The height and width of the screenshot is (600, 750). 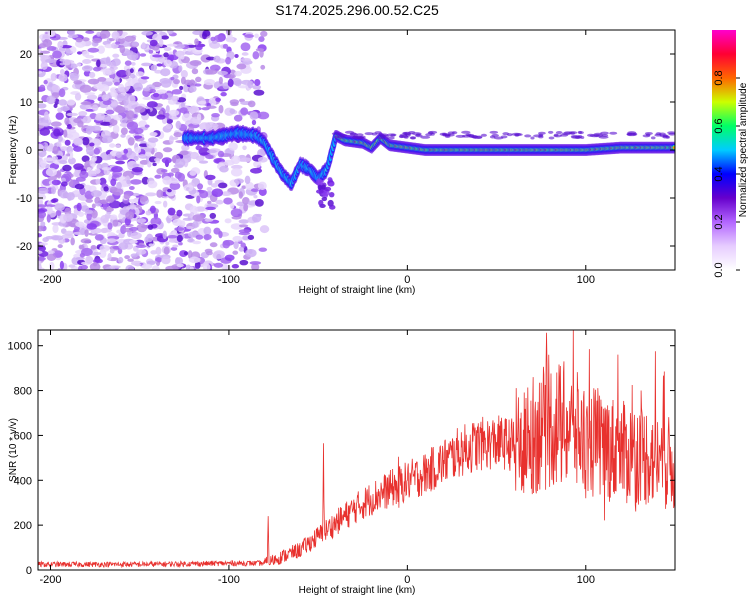 I want to click on x-tick-label: 100, so click(x=586, y=280).